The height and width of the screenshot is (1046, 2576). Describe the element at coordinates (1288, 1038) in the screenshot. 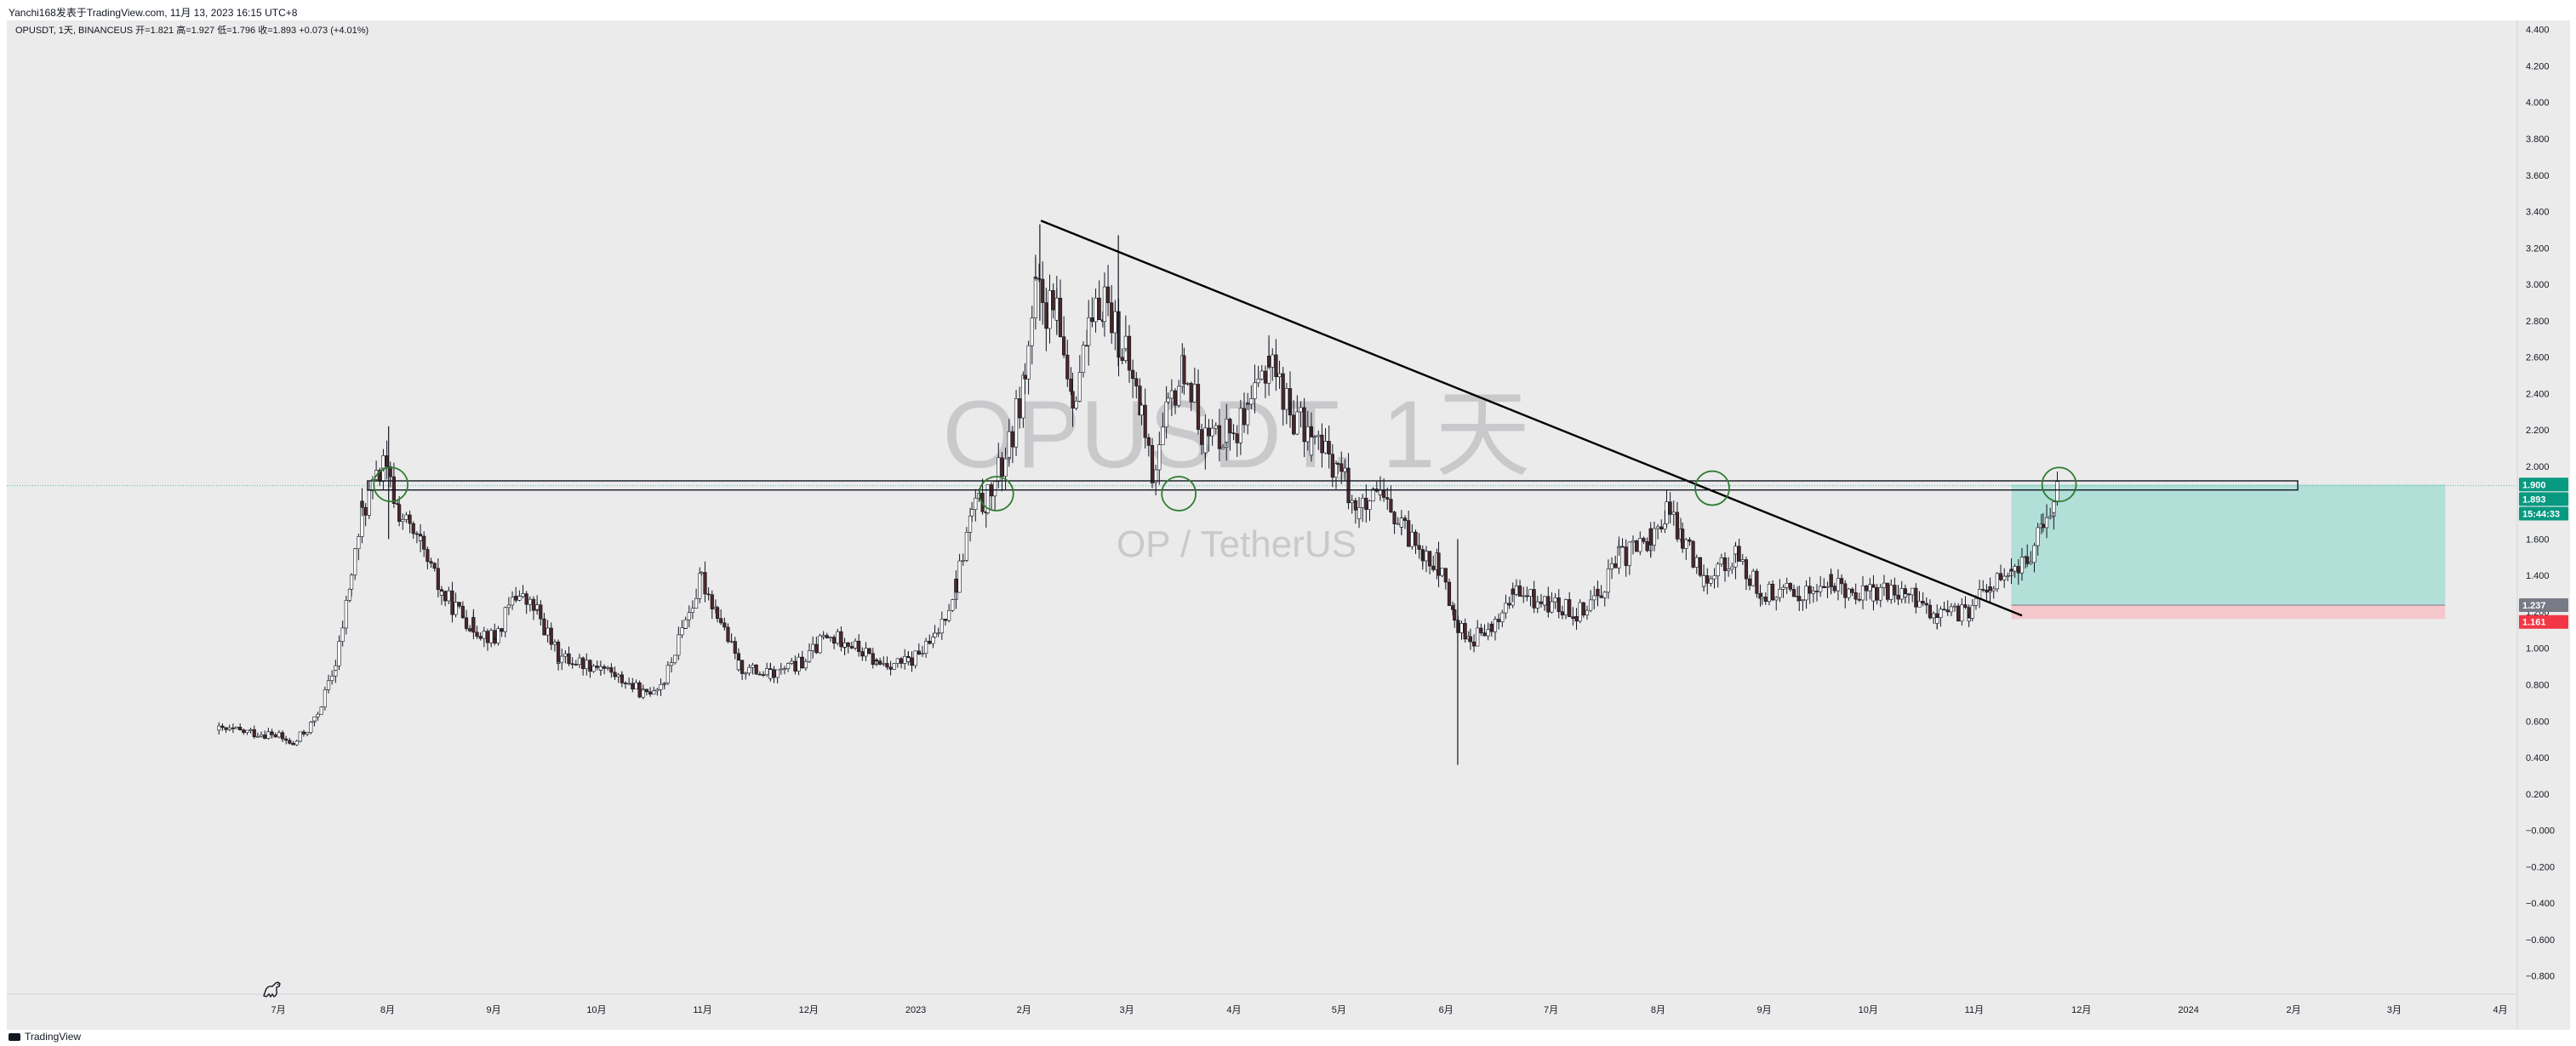

I see `footer` at that location.